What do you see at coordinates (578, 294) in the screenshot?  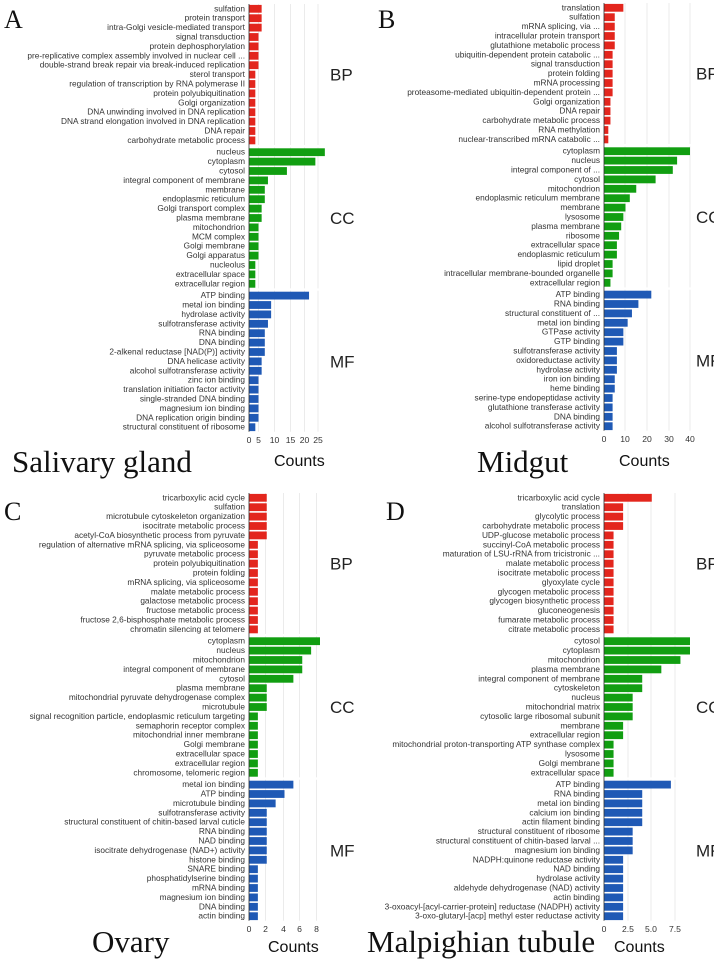 I see `panel-b-category-label: ATP binding` at bounding box center [578, 294].